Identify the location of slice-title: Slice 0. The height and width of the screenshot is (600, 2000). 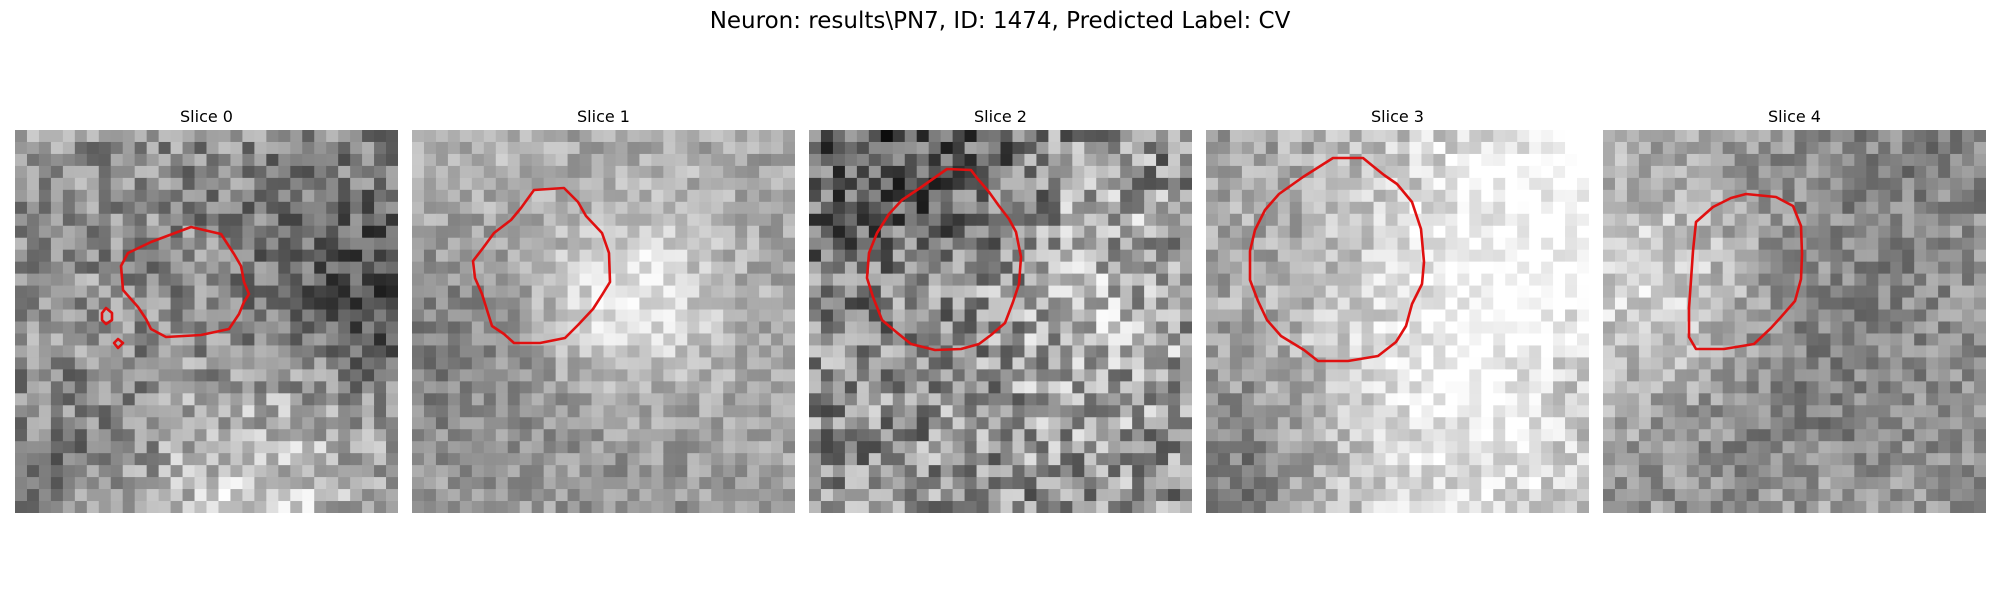
(206, 116).